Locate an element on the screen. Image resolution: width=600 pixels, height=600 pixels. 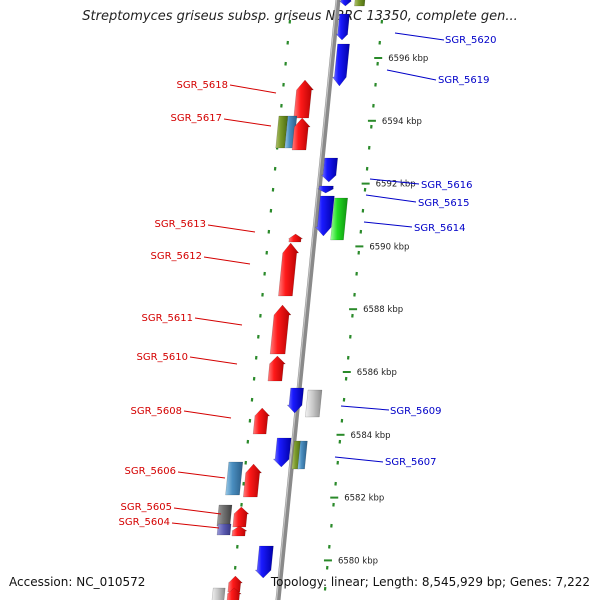
genome-backbone is located at coordinates (308, 300).